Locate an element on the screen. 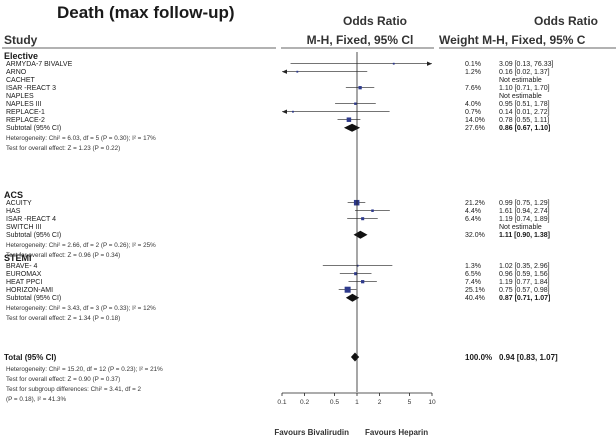 This screenshot has height=437, width=616. study-name: NAPLES is located at coordinates (20, 96).